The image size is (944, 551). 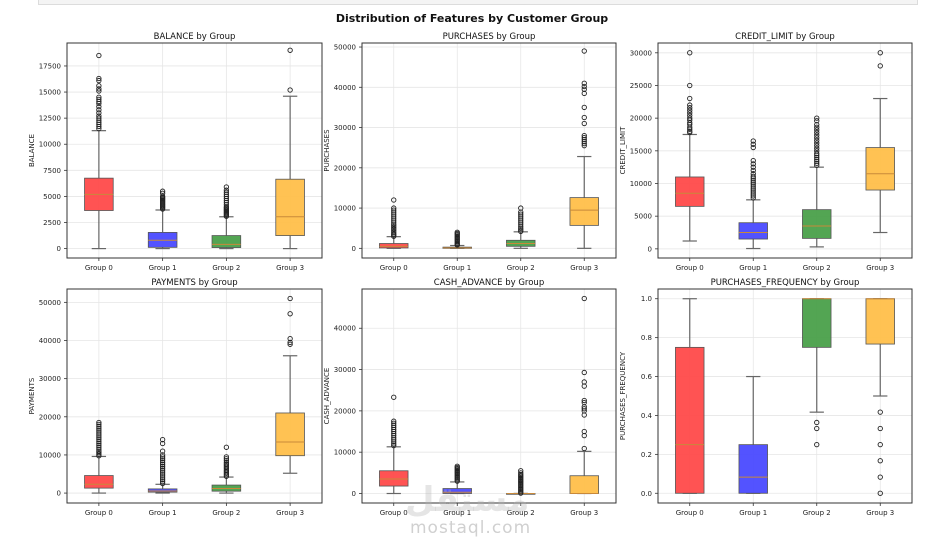 What do you see at coordinates (489, 37) in the screenshot?
I see `subplot-title: PURCHASES by Group` at bounding box center [489, 37].